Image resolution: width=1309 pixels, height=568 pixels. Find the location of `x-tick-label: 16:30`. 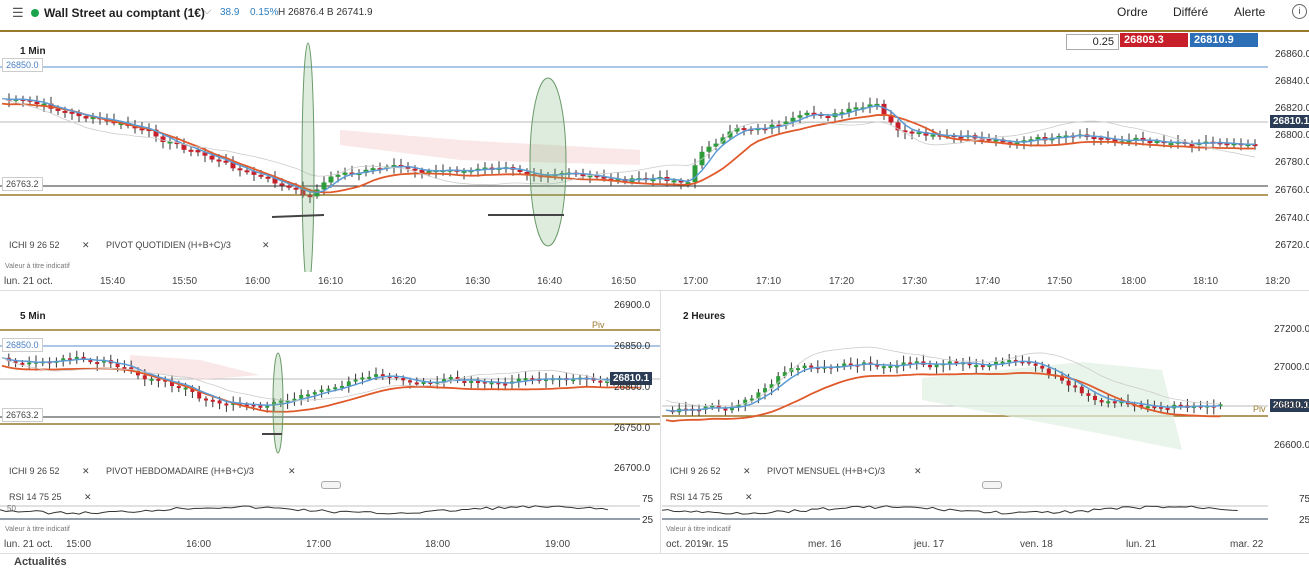

x-tick-label: 16:30 is located at coordinates (478, 281).